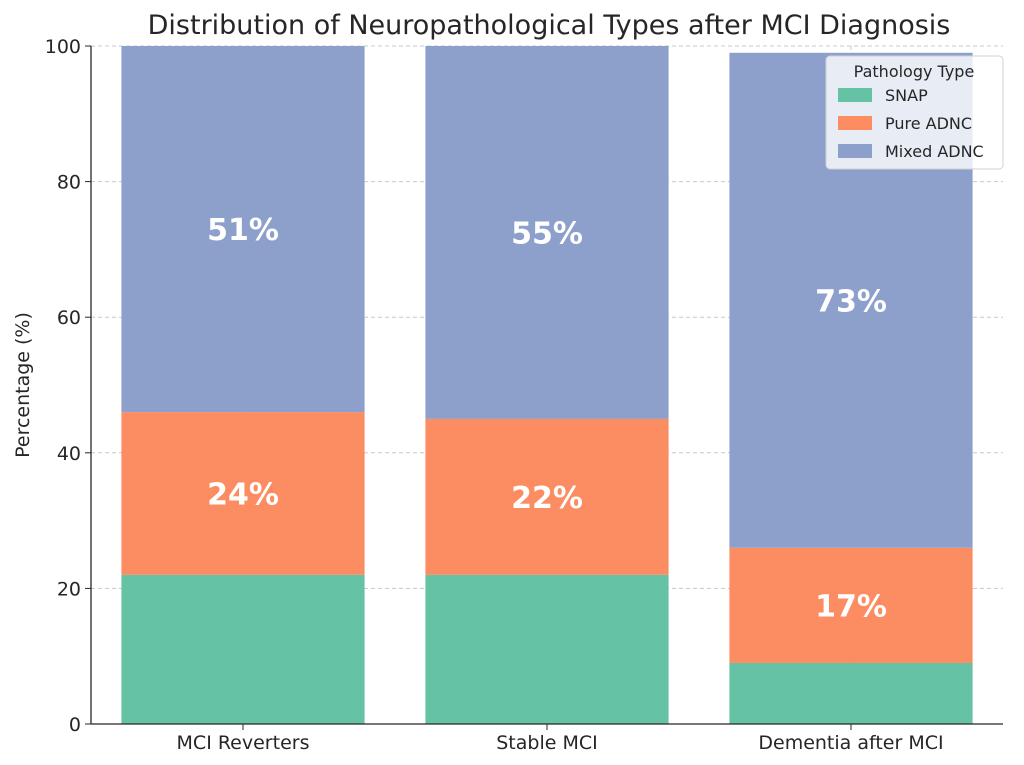  What do you see at coordinates (934, 151) in the screenshot?
I see `legend-label: Mixed ADNC` at bounding box center [934, 151].